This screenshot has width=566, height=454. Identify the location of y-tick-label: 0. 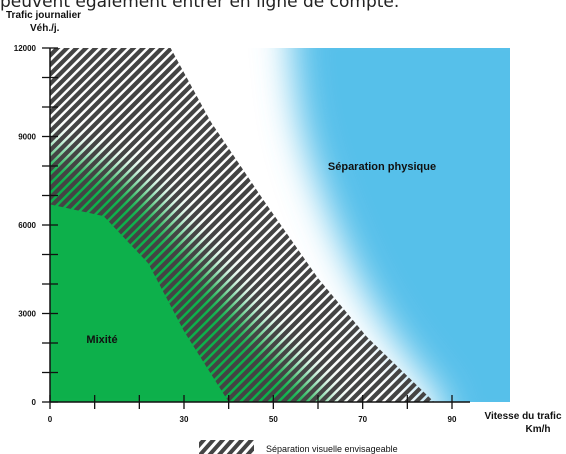
(34, 402).